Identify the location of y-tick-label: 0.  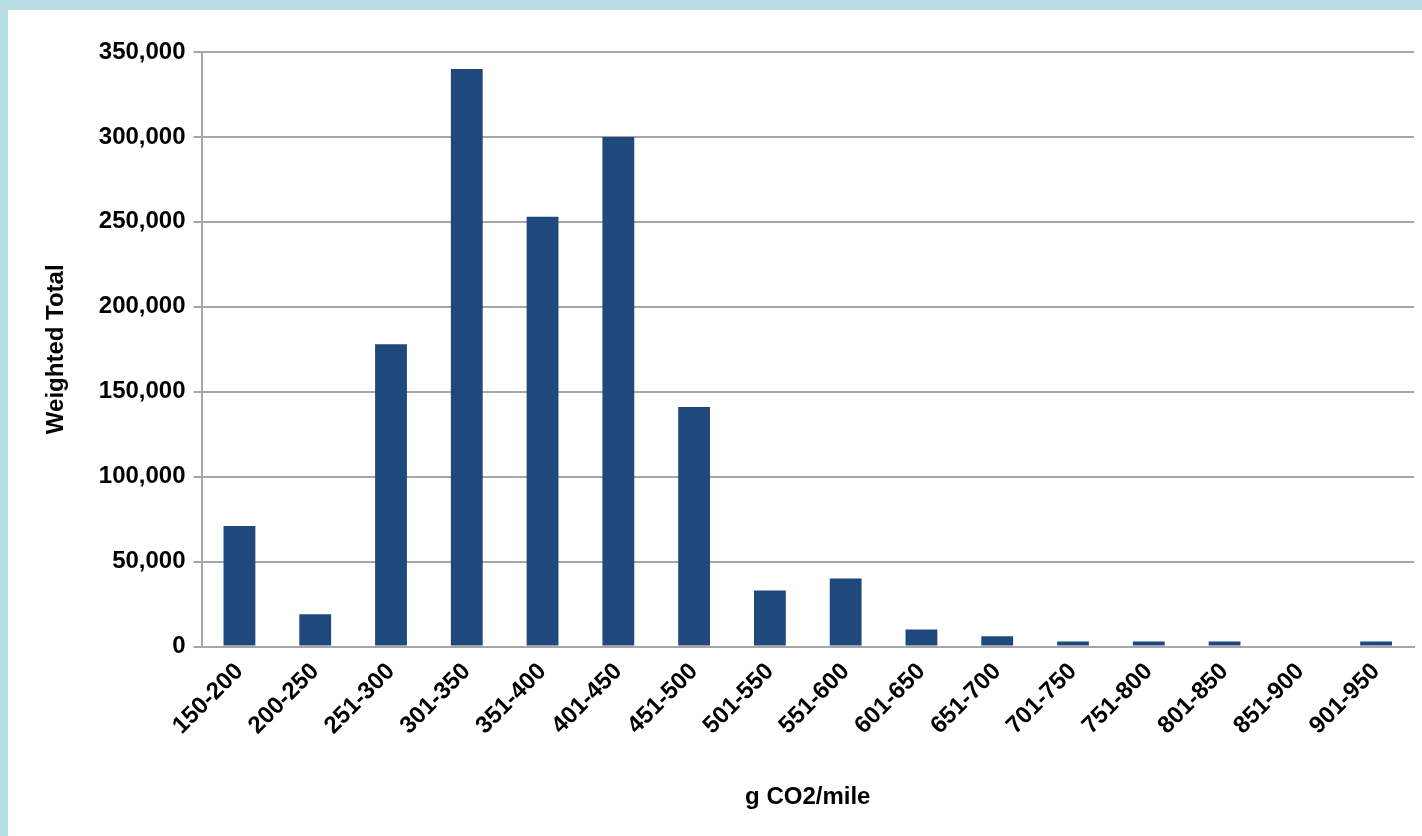
(179, 645).